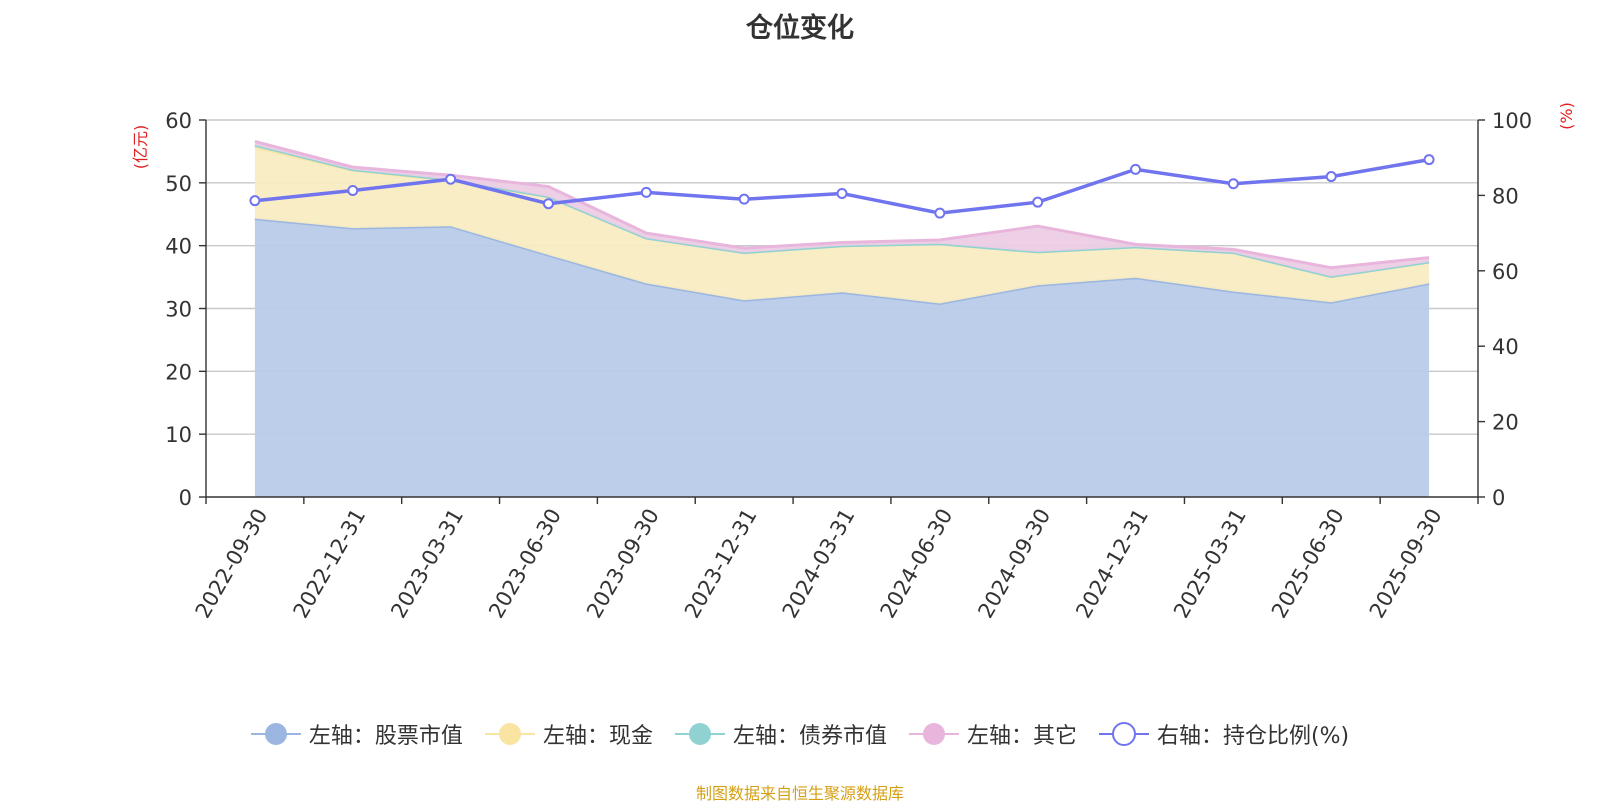 This screenshot has width=1600, height=804. What do you see at coordinates (842, 225) in the screenshot?
I see `area-左轴：现金` at bounding box center [842, 225].